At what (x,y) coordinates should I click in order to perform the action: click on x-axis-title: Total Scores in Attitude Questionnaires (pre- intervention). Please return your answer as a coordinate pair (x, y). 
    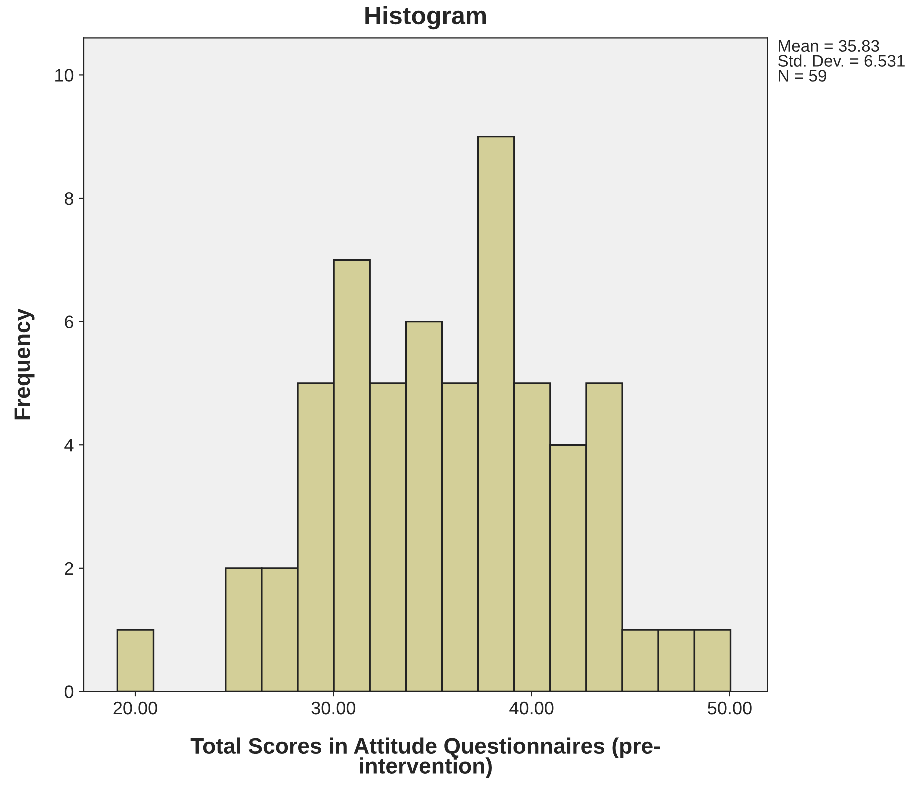
    Looking at the image, I should click on (425, 758).